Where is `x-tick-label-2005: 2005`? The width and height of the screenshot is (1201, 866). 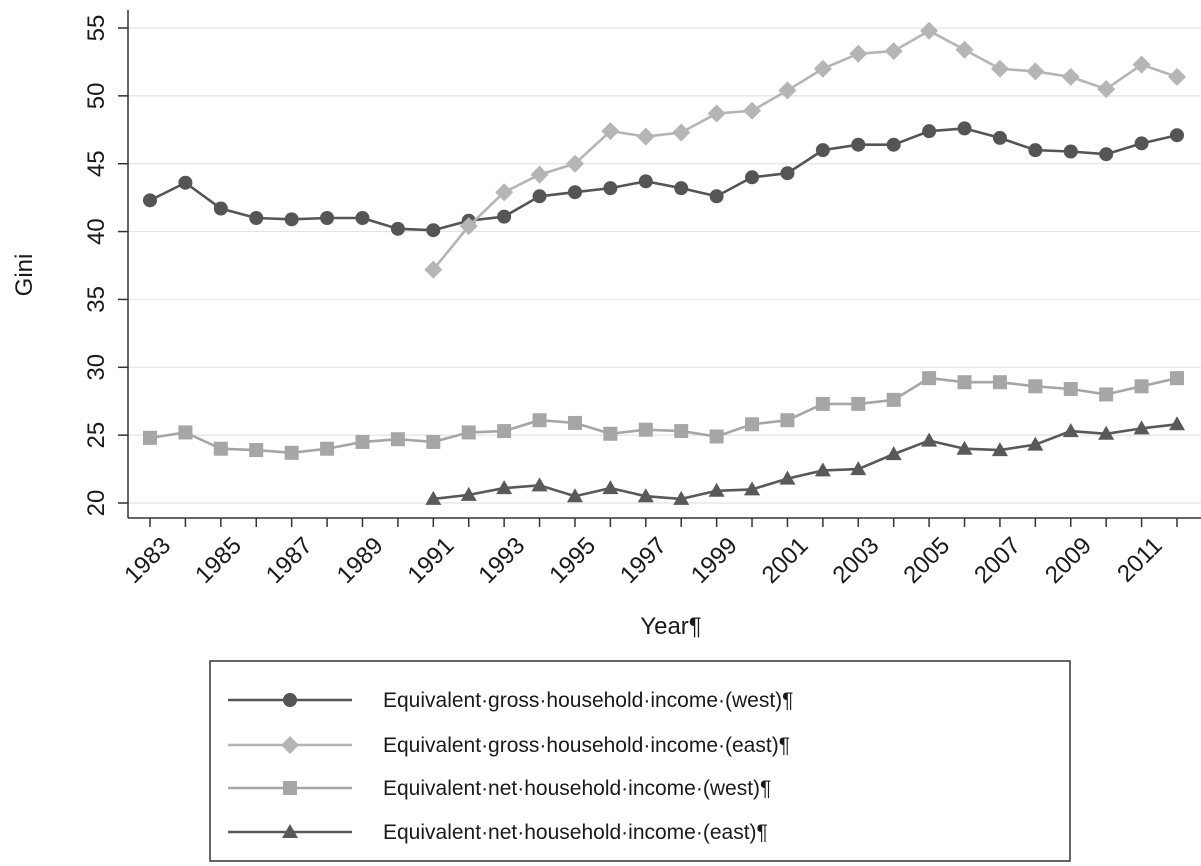
x-tick-label-2005: 2005 is located at coordinates (926, 560).